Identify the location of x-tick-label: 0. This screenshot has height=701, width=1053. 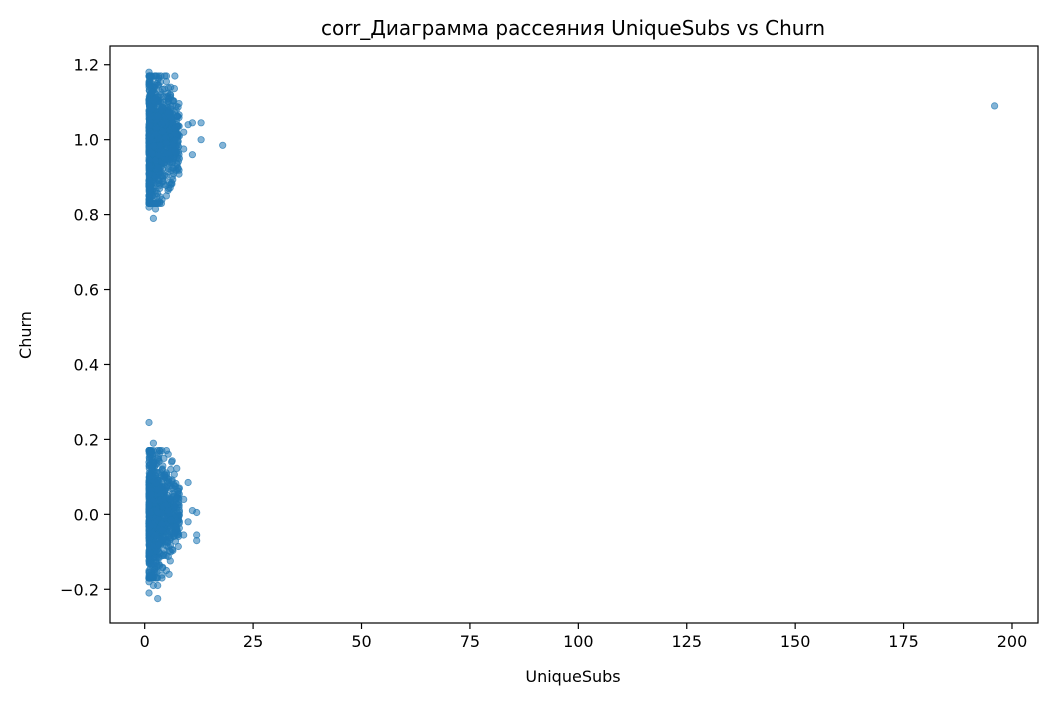
(145, 641).